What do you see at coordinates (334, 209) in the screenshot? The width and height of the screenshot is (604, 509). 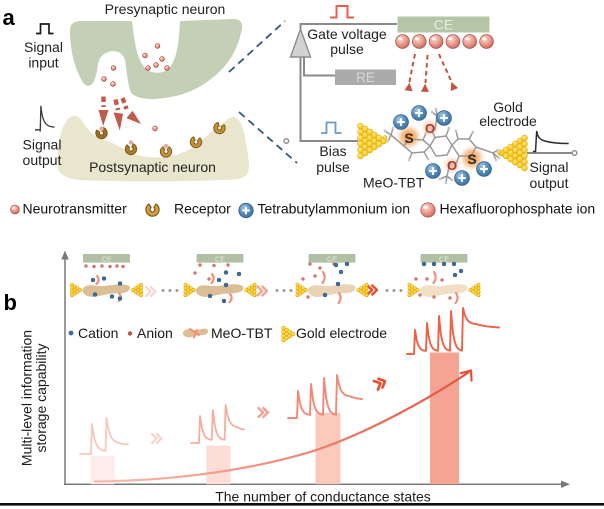 I see `svg-text: Tetrabutylammonium ion` at bounding box center [334, 209].